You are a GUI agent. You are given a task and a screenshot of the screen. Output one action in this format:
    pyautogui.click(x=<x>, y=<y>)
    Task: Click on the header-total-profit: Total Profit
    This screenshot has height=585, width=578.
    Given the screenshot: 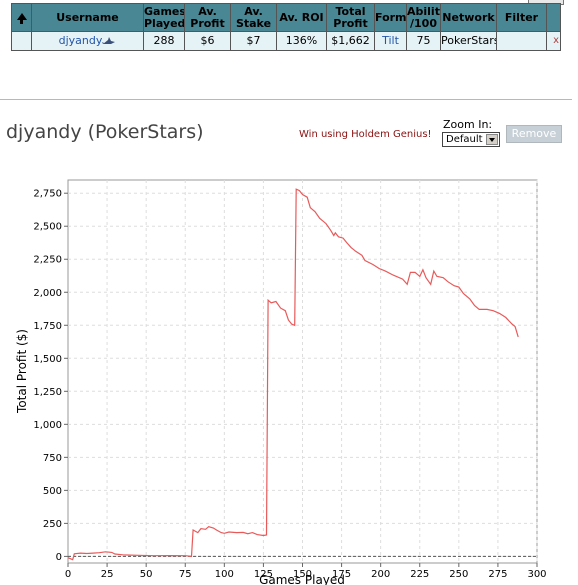 What is the action you would take?
    pyautogui.click(x=350, y=17)
    